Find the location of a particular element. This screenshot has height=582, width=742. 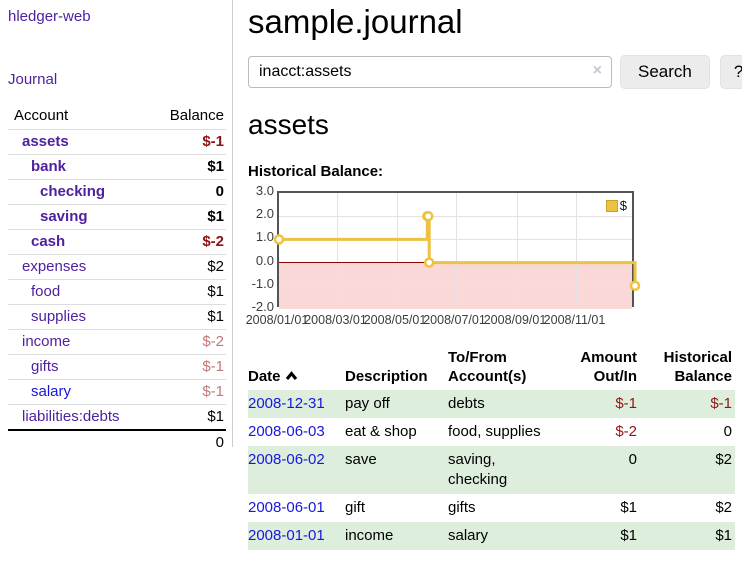

accounts-header-balance: Balance is located at coordinates (196, 115).